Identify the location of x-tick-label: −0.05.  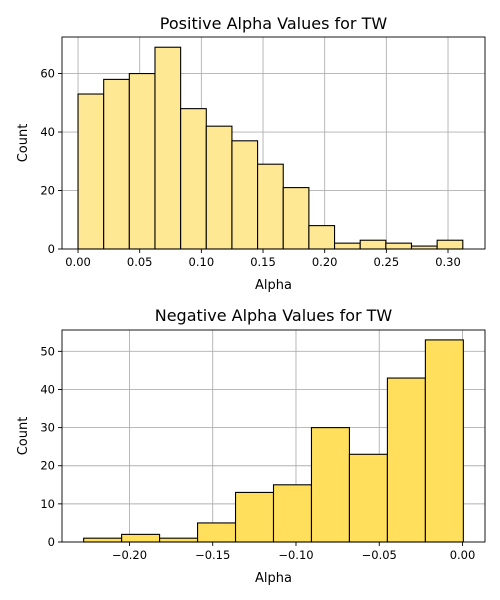
(379, 555).